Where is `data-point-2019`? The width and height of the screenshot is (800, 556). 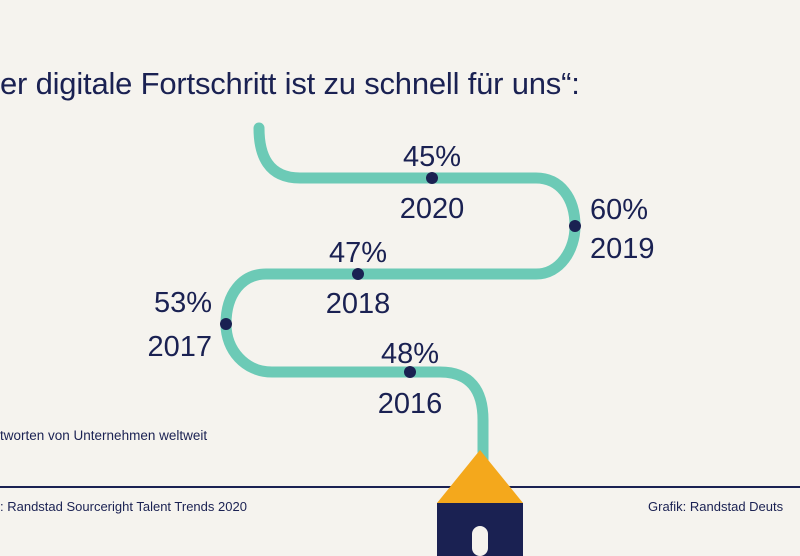
data-point-2019 is located at coordinates (575, 226).